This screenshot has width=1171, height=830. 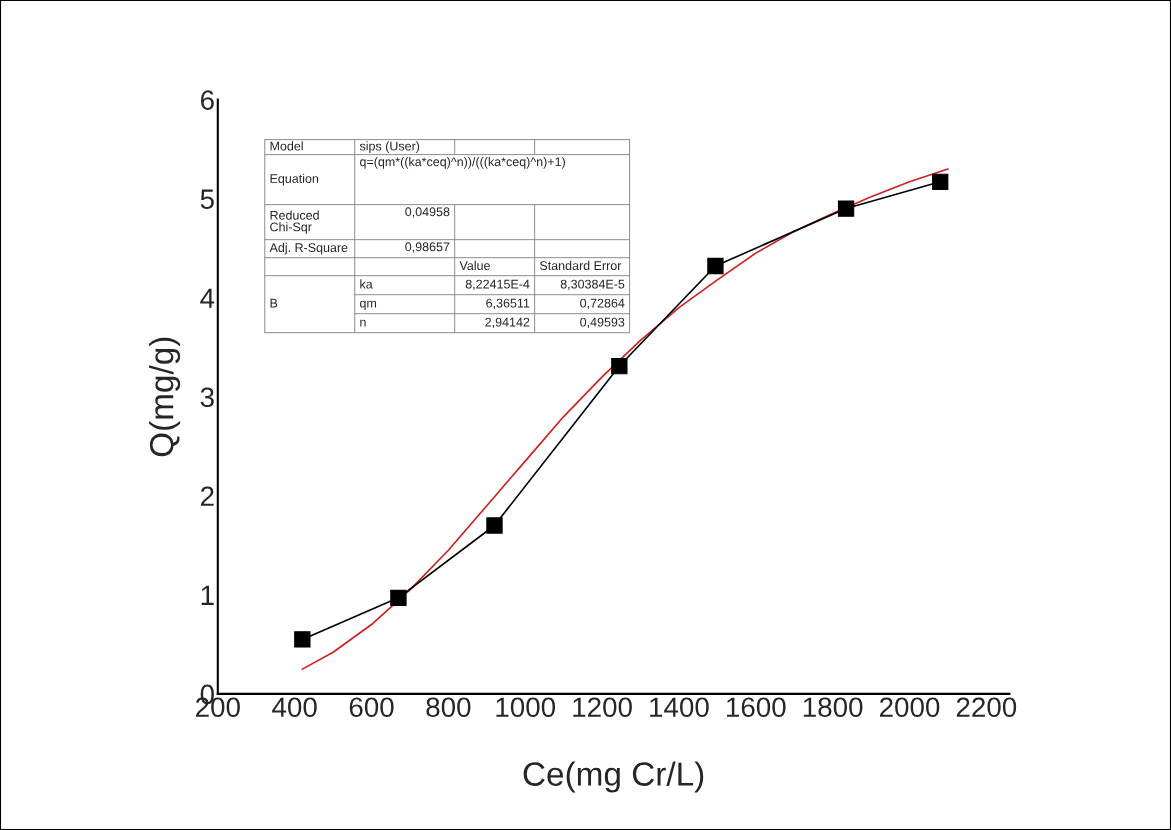 What do you see at coordinates (756, 707) in the screenshot?
I see `x-tick-label: 1600` at bounding box center [756, 707].